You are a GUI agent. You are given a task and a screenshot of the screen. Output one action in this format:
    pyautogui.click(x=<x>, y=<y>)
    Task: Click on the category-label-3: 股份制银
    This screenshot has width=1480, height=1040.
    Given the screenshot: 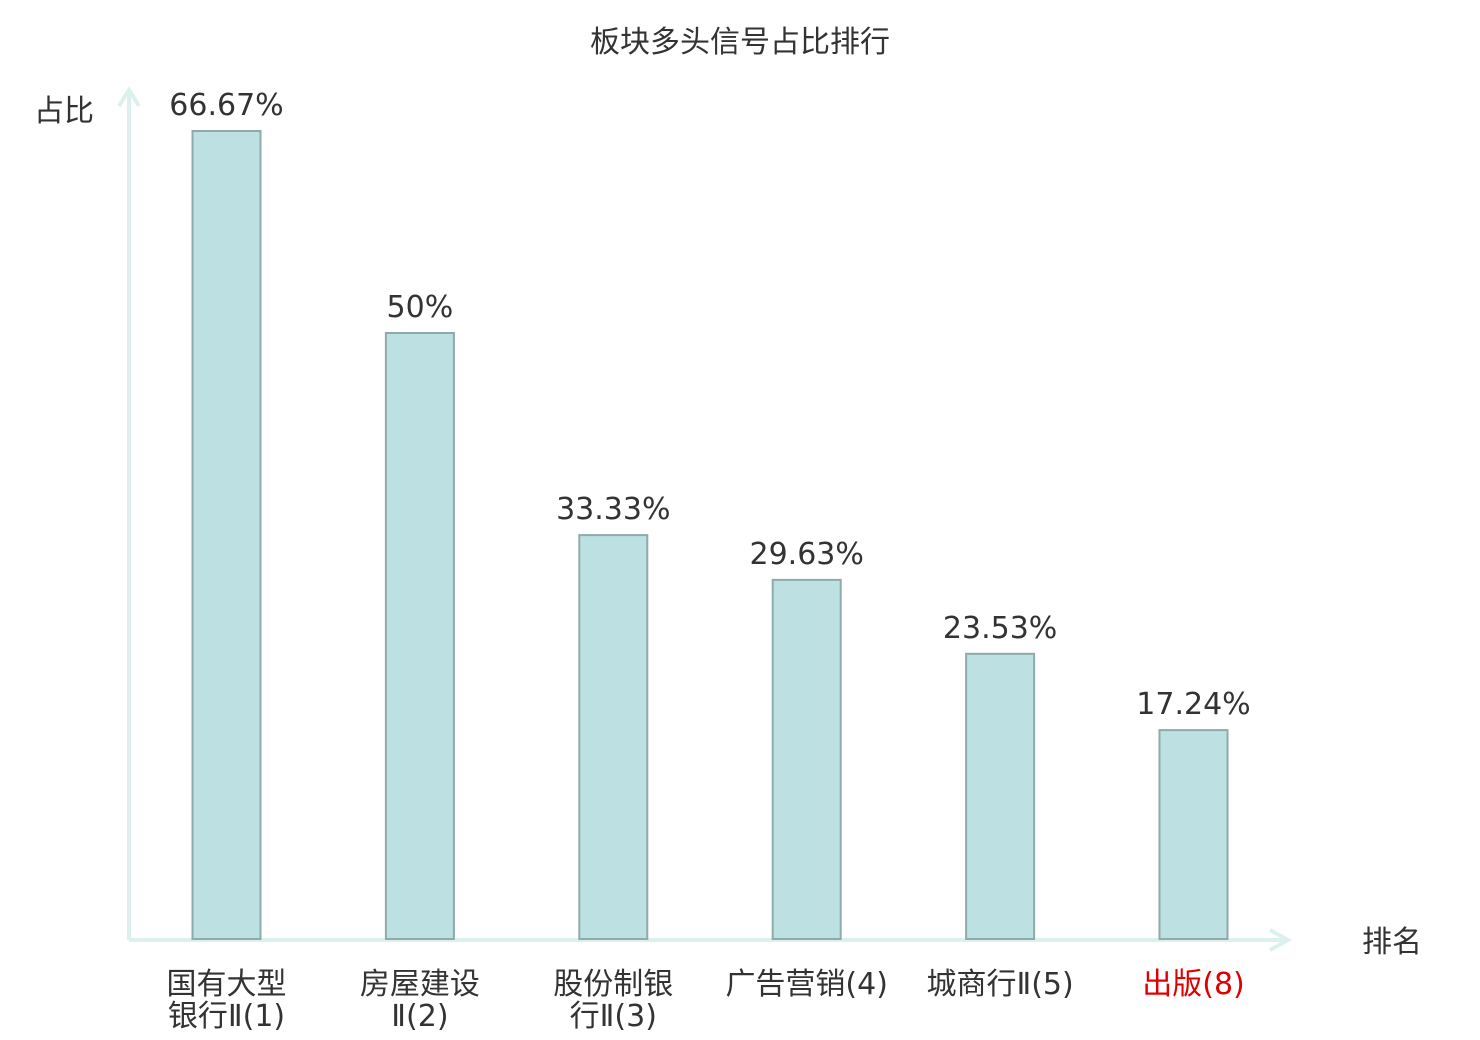 What is the action you would take?
    pyautogui.click(x=613, y=984)
    